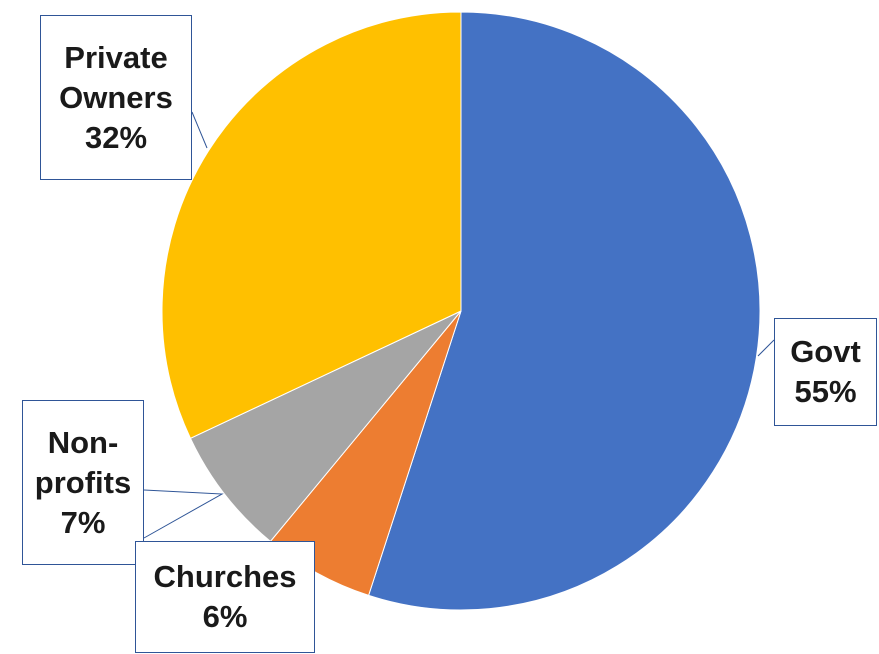 This screenshot has height=654, width=879. I want to click on data-label-churches-value: 6%, so click(225, 616).